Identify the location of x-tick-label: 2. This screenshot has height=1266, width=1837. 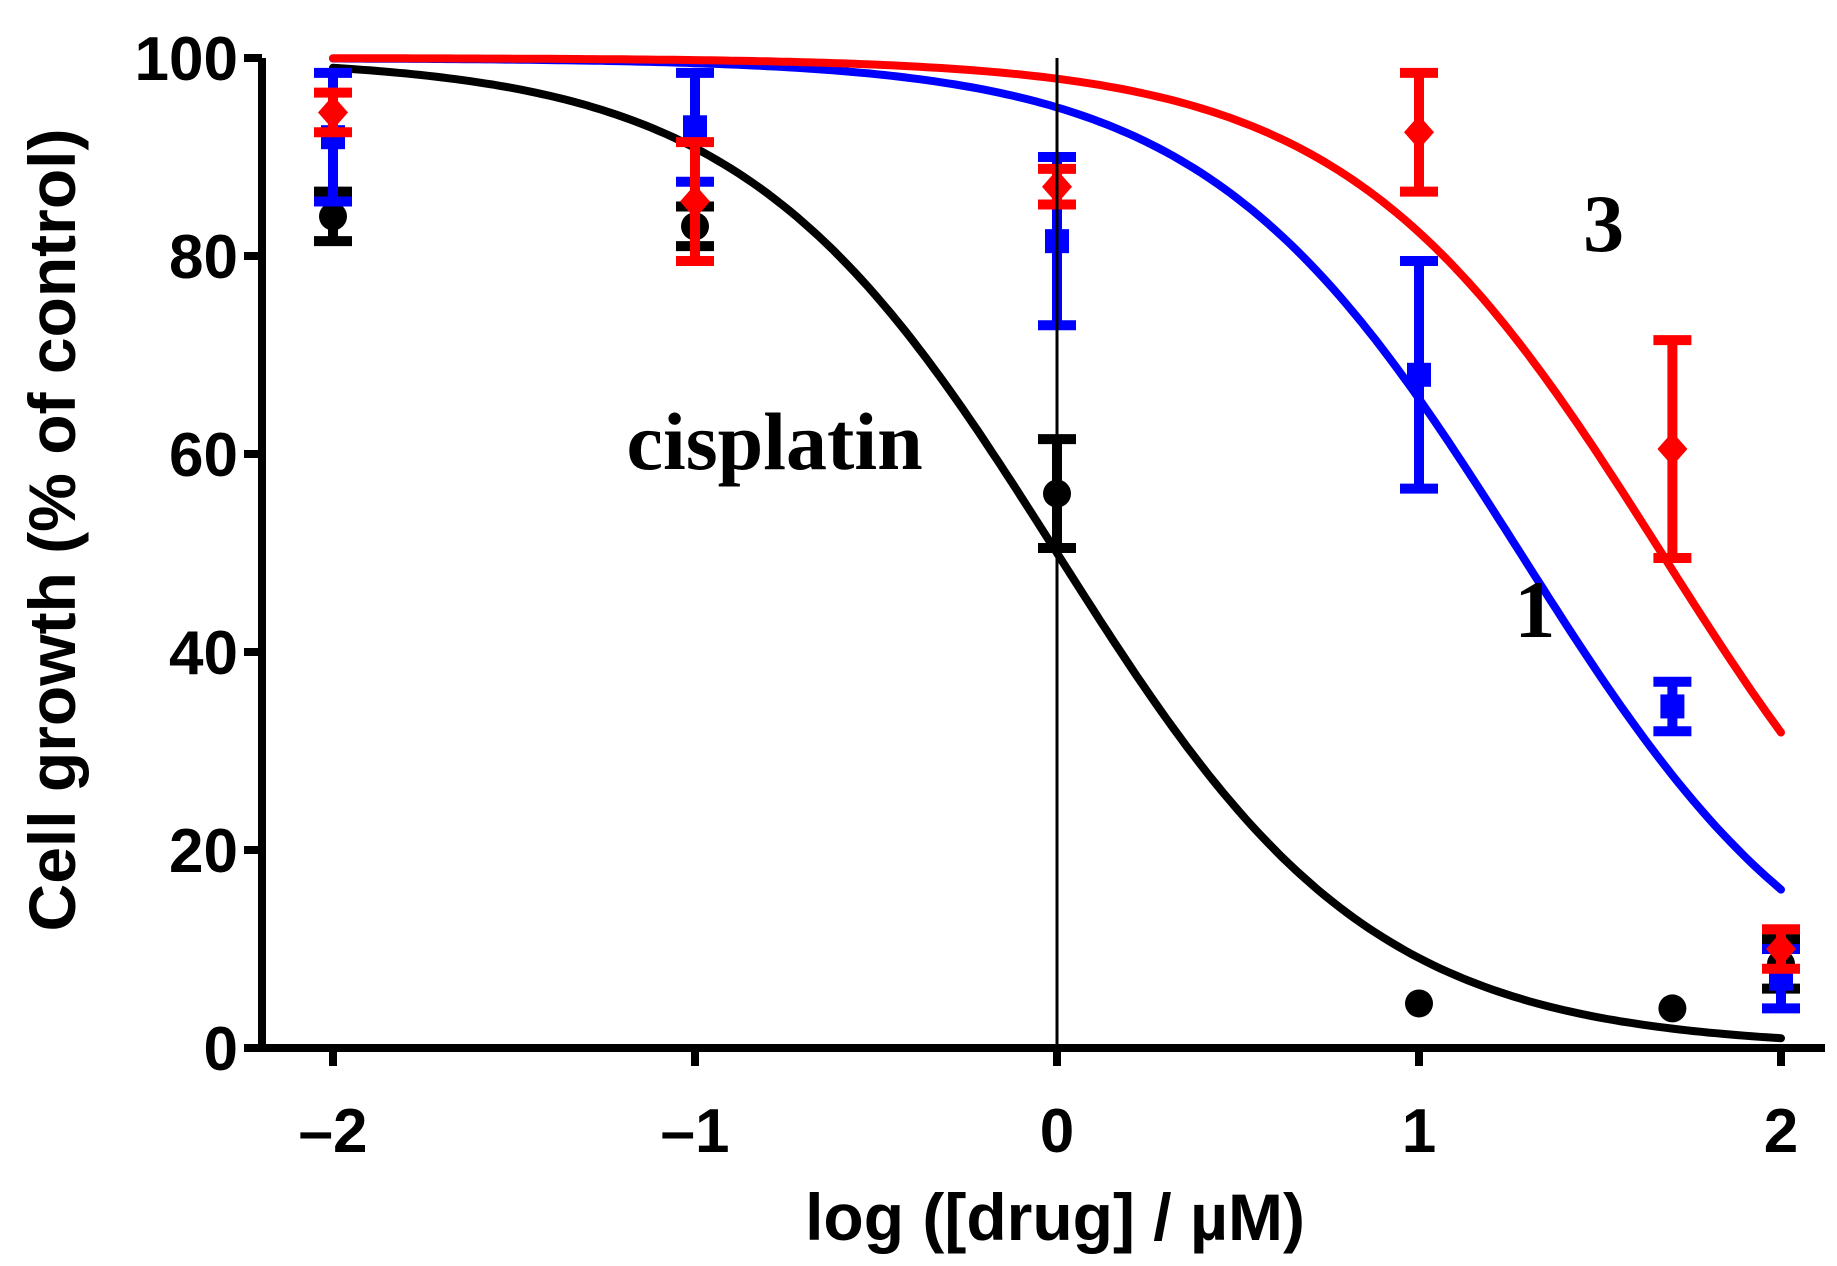
(1781, 1131).